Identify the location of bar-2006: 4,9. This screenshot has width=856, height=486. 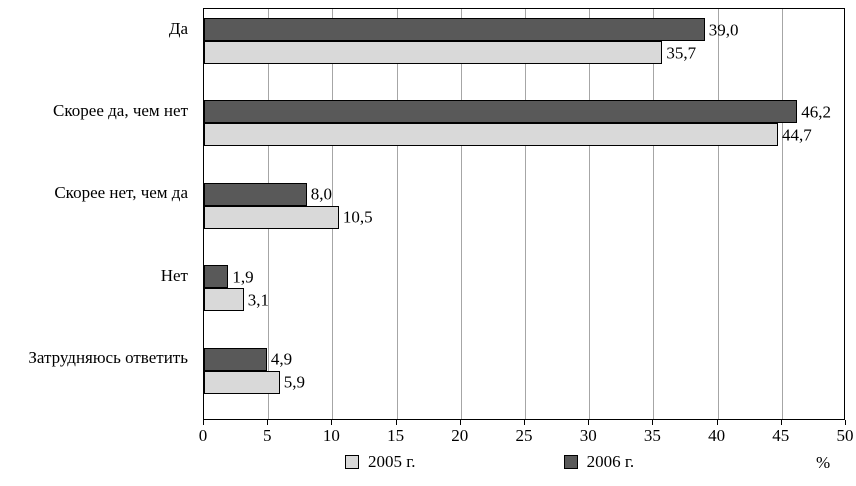
(248, 359).